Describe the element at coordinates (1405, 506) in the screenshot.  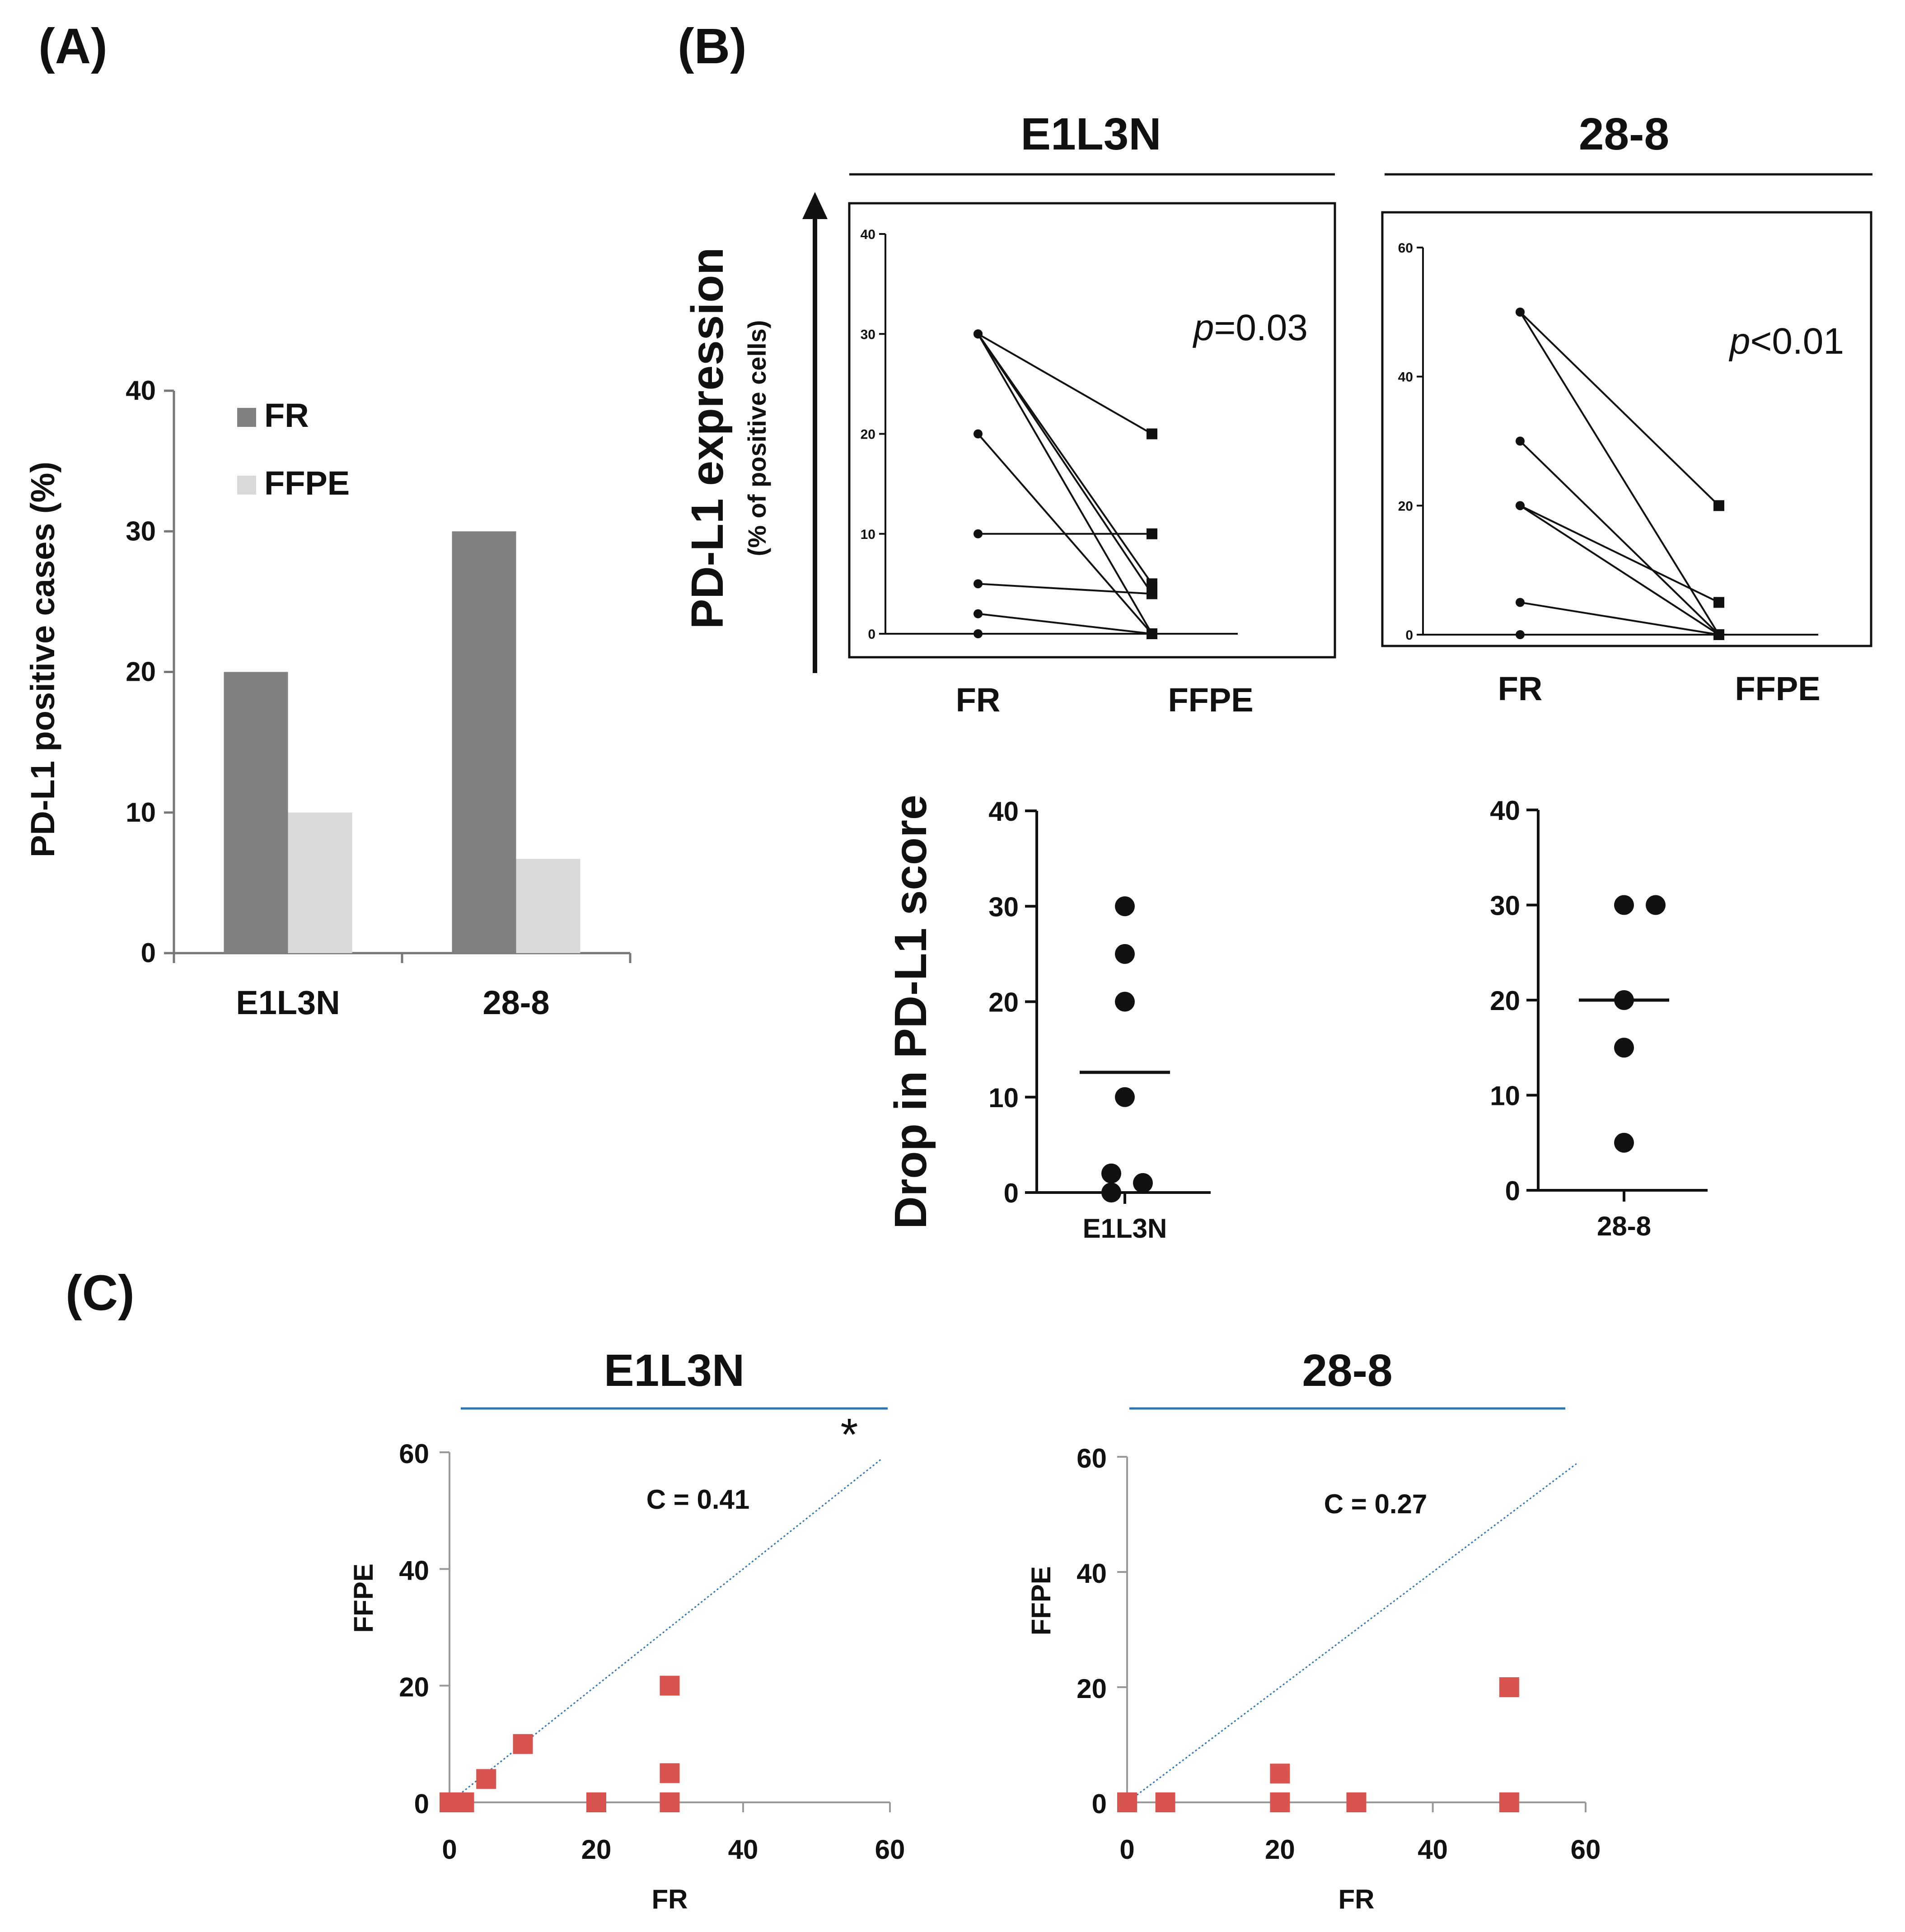
I see `b-y-tick-label: 20` at that location.